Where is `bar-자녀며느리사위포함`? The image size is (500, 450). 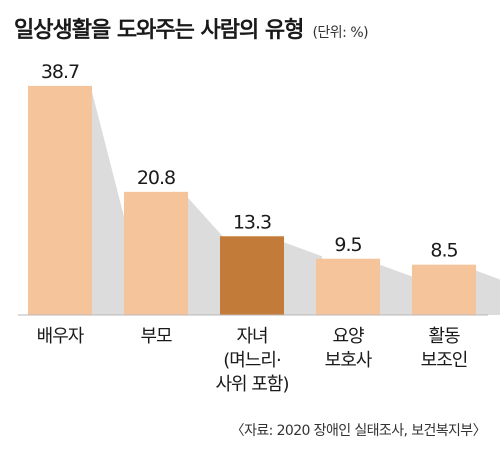 bar-자녀며느리사위포함 is located at coordinates (252, 275).